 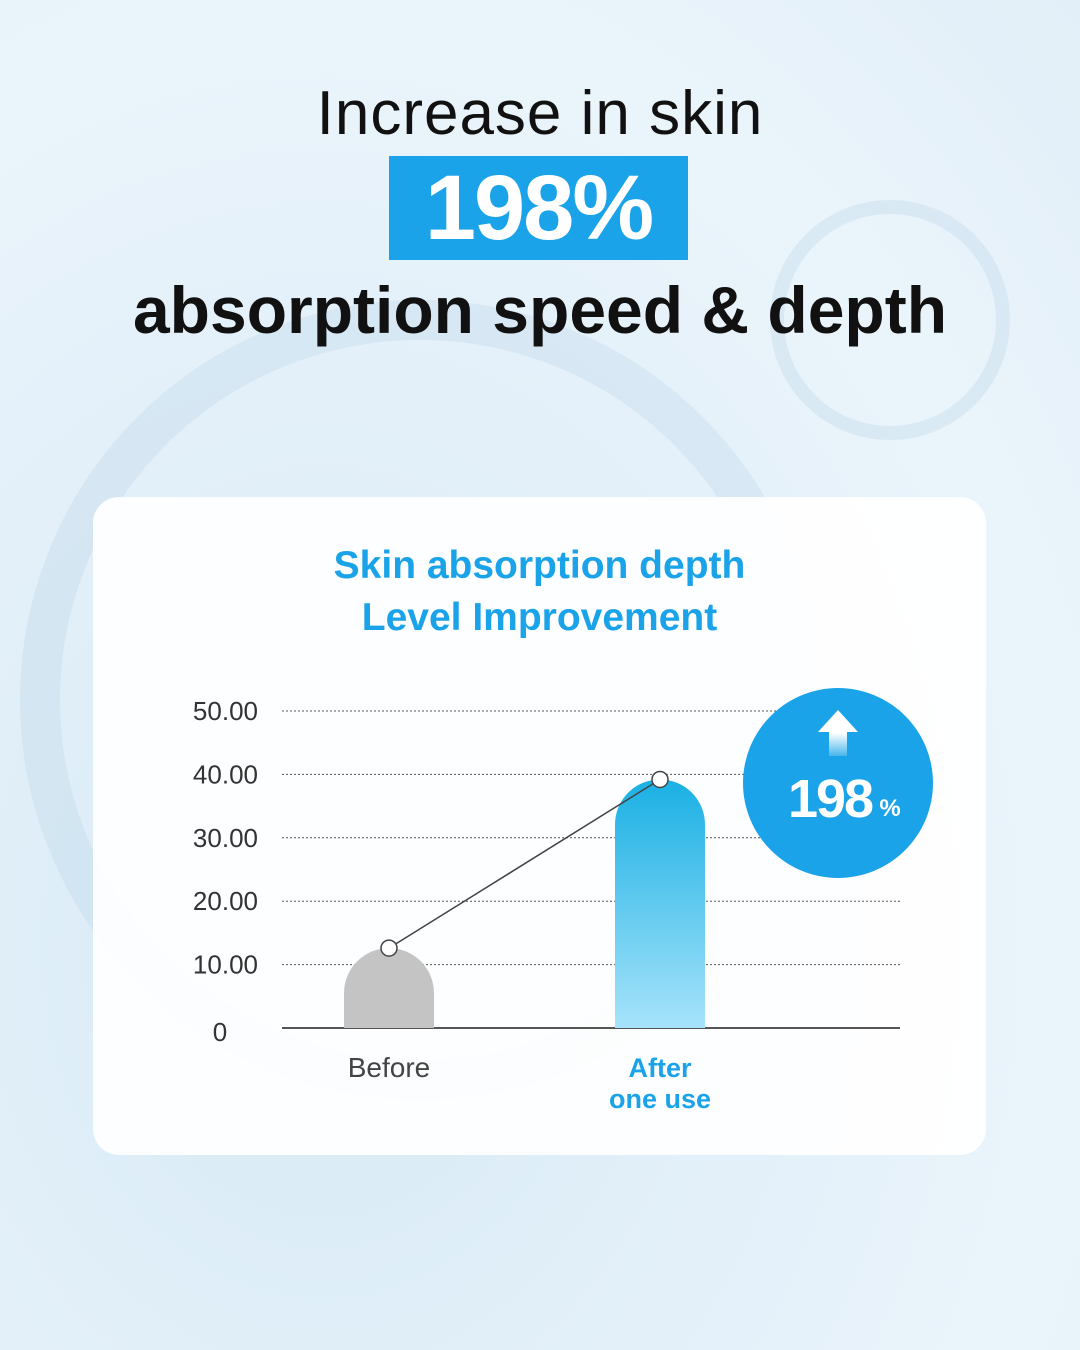 What do you see at coordinates (389, 1067) in the screenshot?
I see `x-tick-label: Before` at bounding box center [389, 1067].